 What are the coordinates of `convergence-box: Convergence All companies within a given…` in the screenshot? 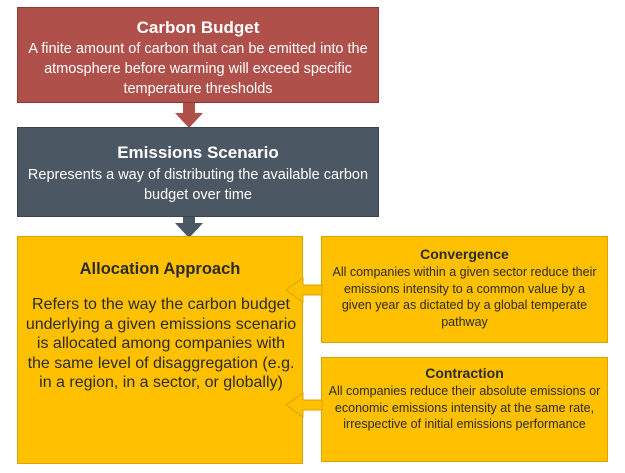 It's located at (464, 289).